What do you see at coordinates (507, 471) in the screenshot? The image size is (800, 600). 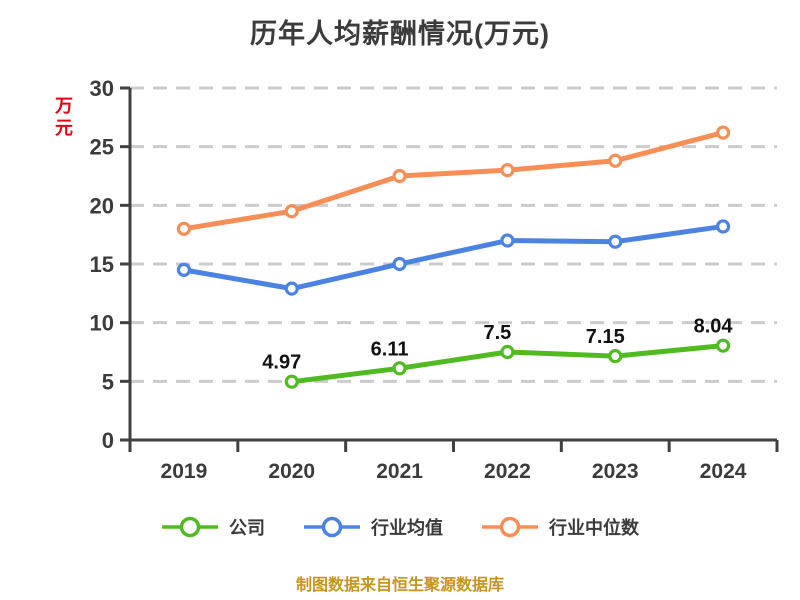 I see `x-axis-tick-label: 2022` at bounding box center [507, 471].